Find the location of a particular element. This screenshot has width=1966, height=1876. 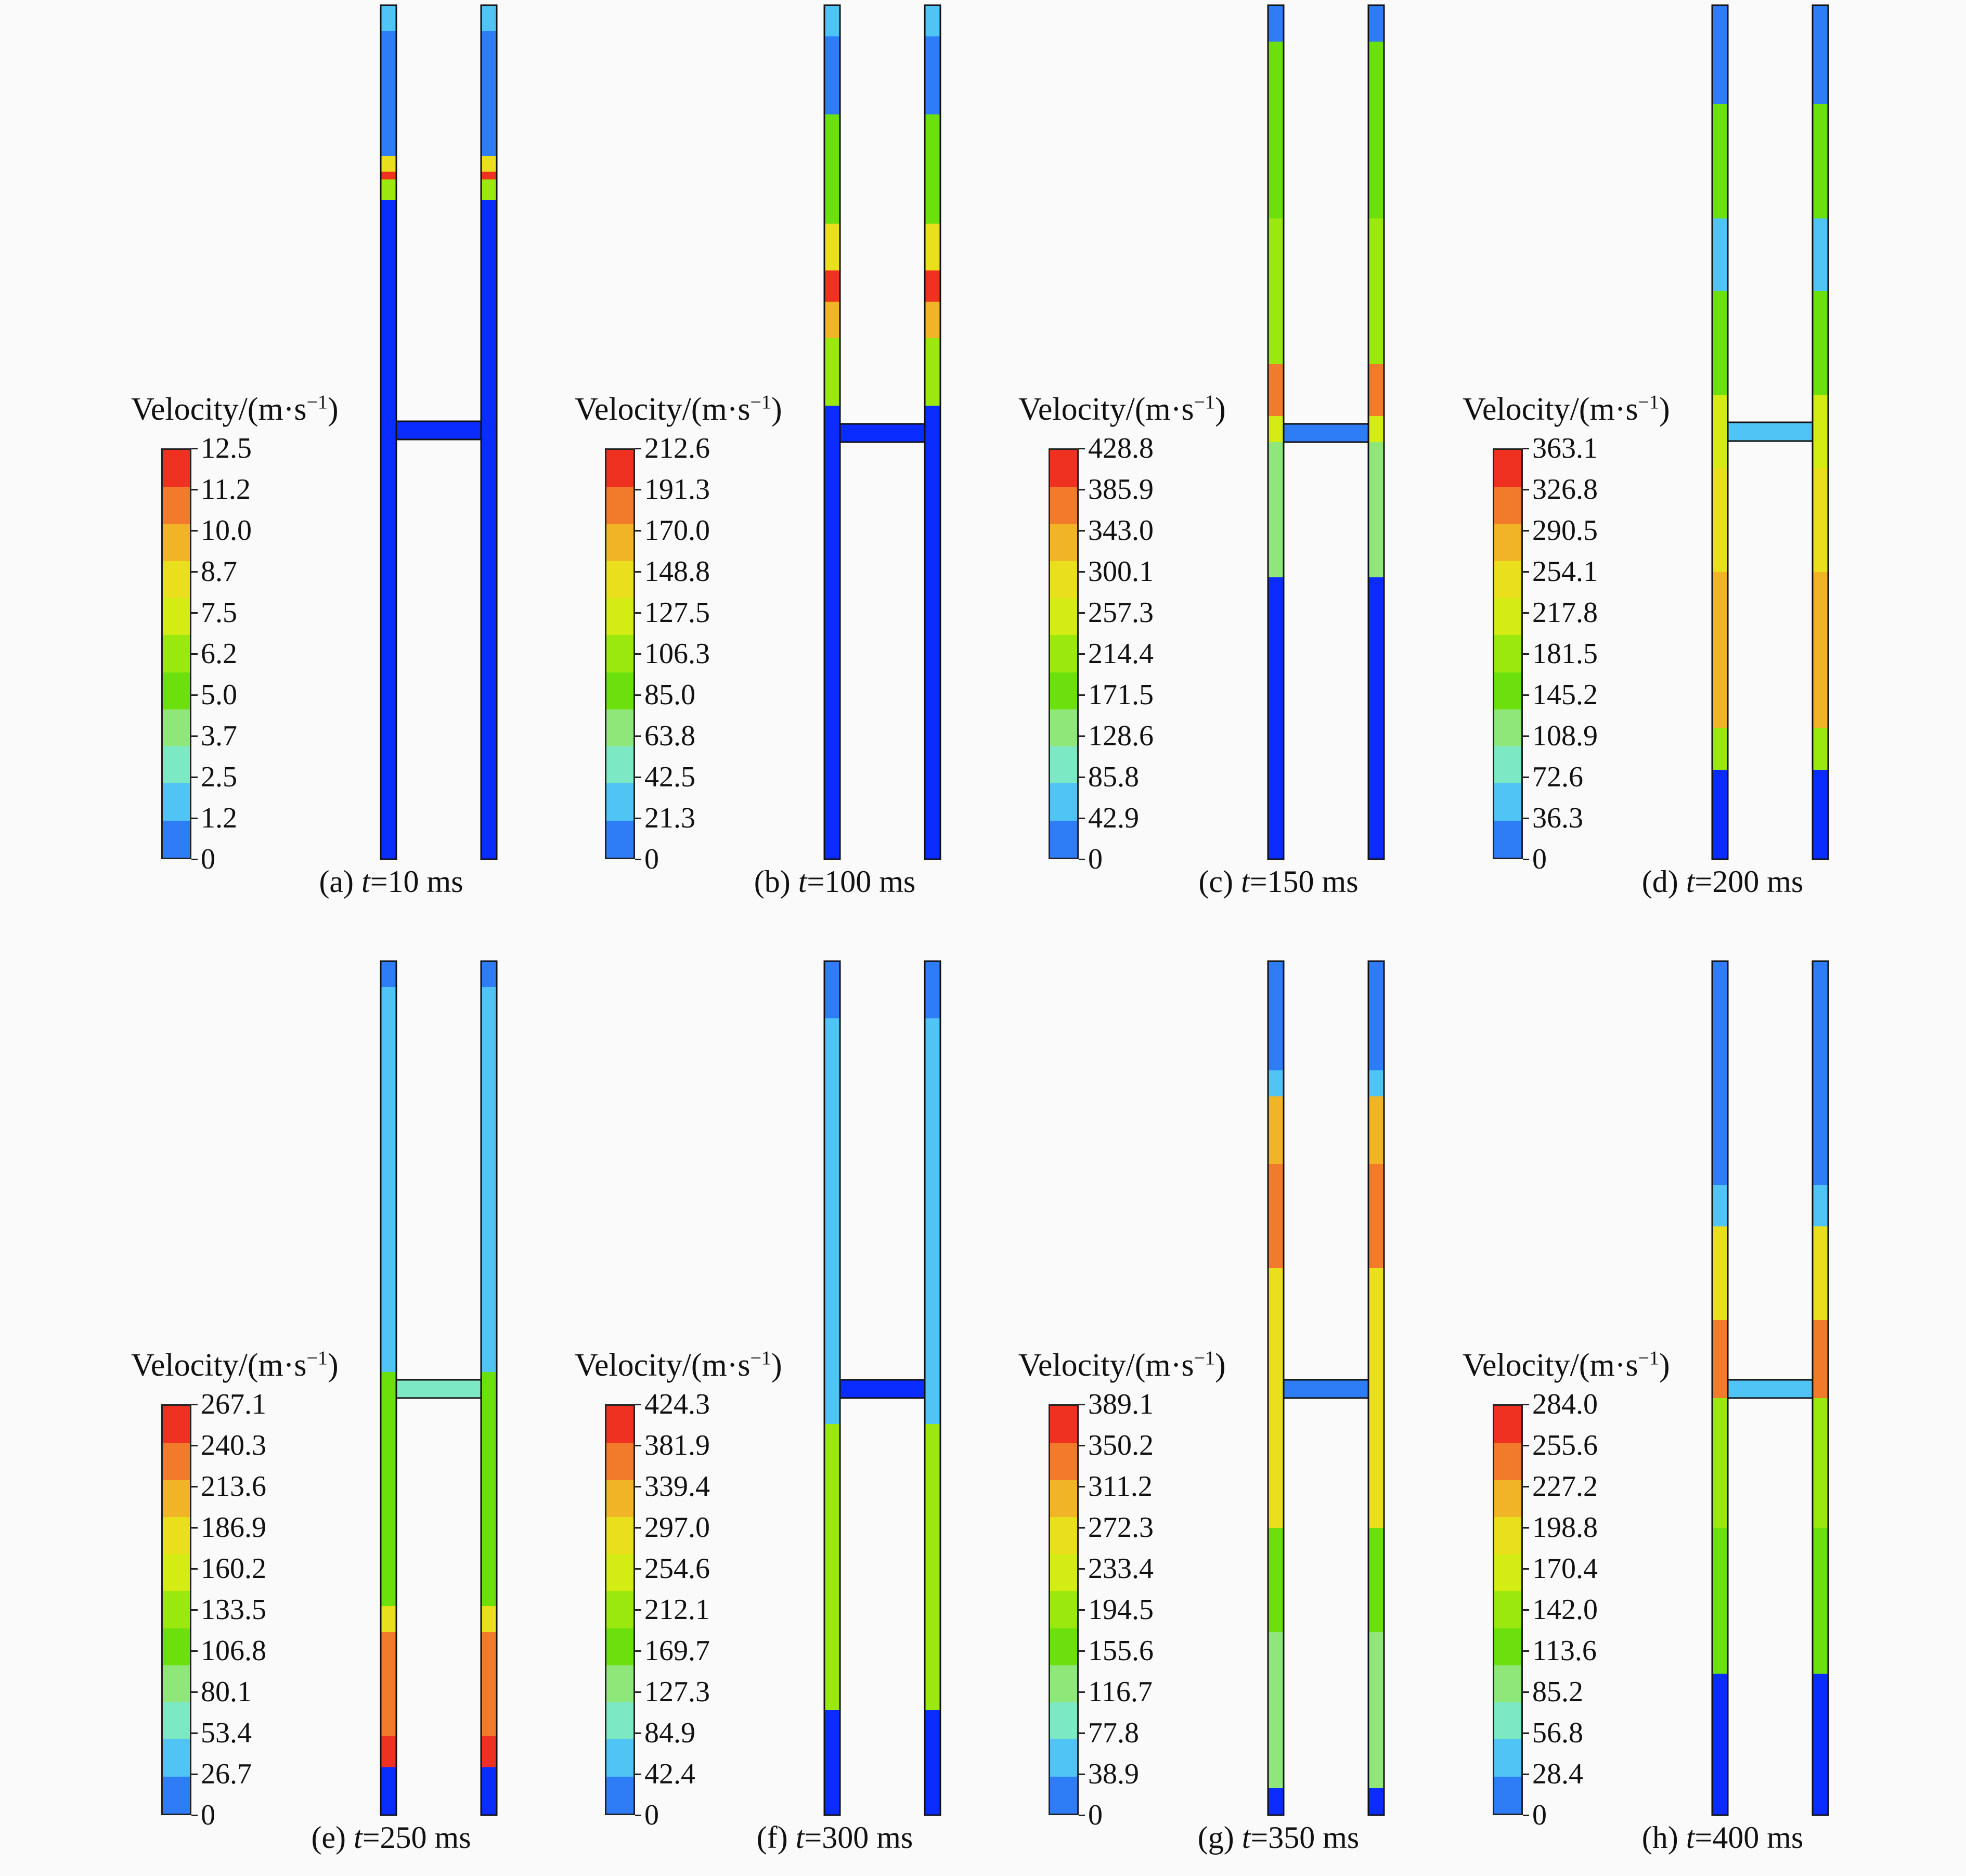

colorbar-tick-label: 106.3 is located at coordinates (677, 654).